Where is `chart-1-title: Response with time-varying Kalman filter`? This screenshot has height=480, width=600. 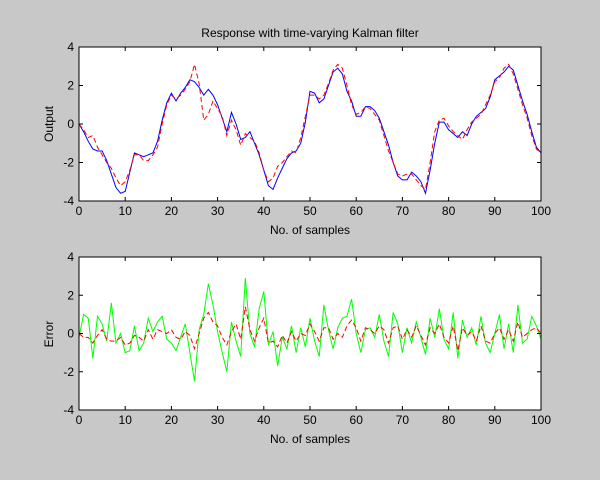
chart-1-title: Response with time-varying Kalman filter is located at coordinates (309, 33).